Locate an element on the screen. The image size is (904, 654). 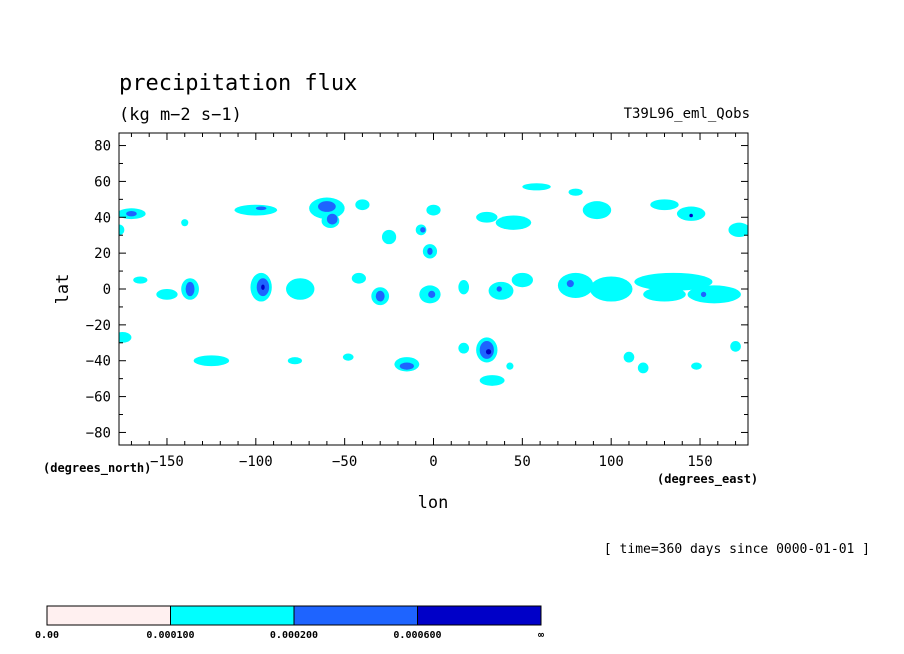
colorbar: 0.00 0.000100 0.000200 0.000600 ∞ is located at coordinates (289, 623).